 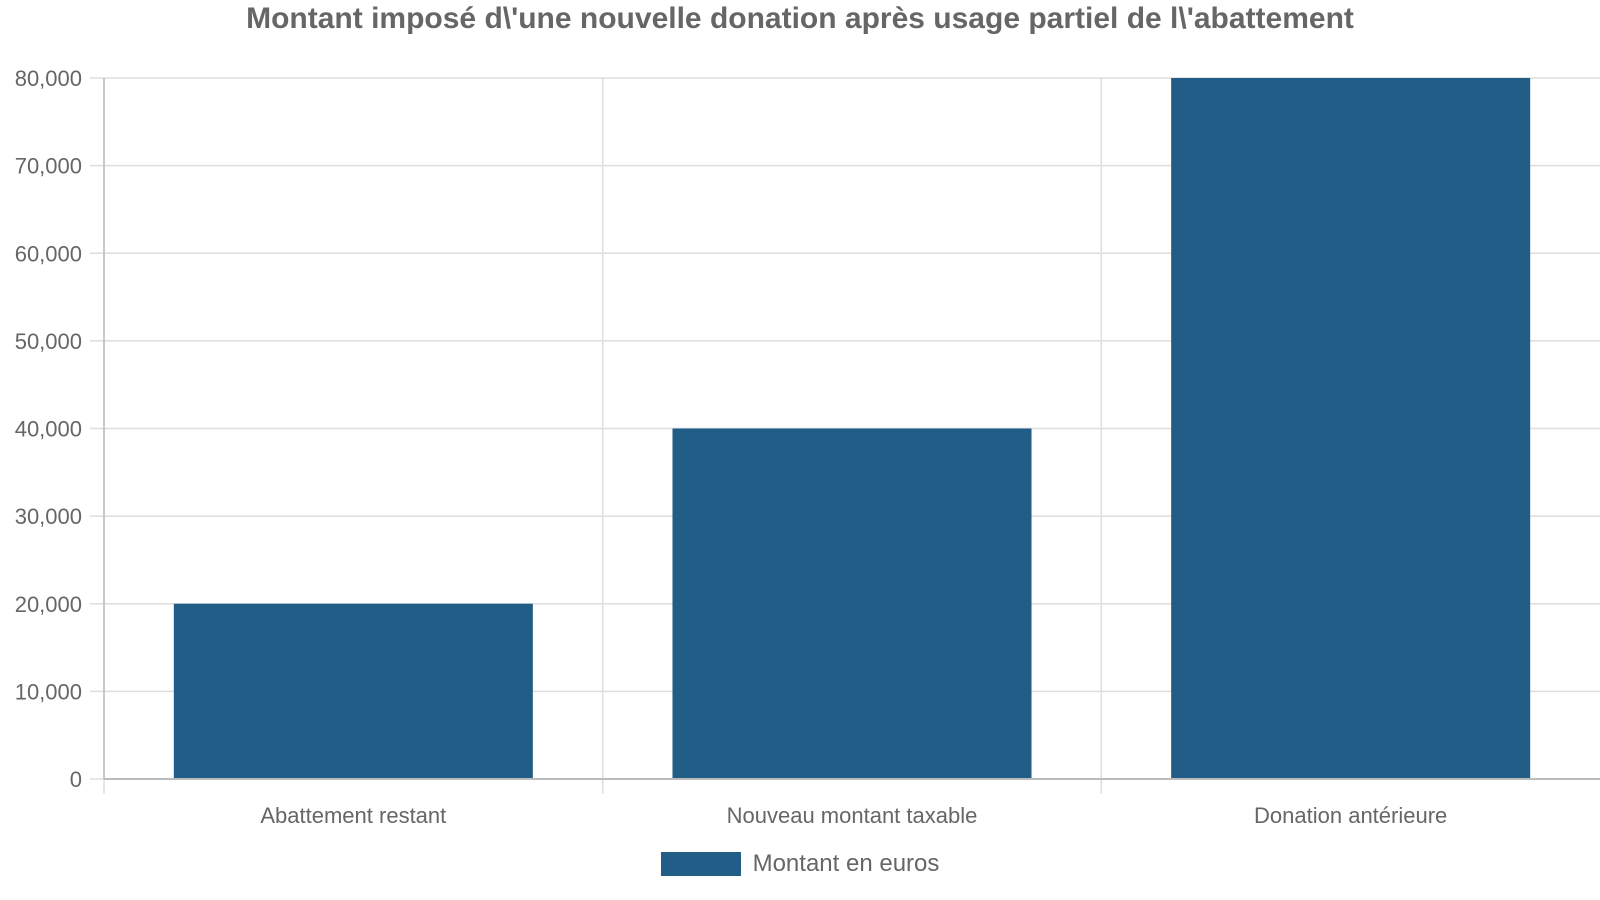 I want to click on y-tick-label: 20,000, so click(x=48, y=604).